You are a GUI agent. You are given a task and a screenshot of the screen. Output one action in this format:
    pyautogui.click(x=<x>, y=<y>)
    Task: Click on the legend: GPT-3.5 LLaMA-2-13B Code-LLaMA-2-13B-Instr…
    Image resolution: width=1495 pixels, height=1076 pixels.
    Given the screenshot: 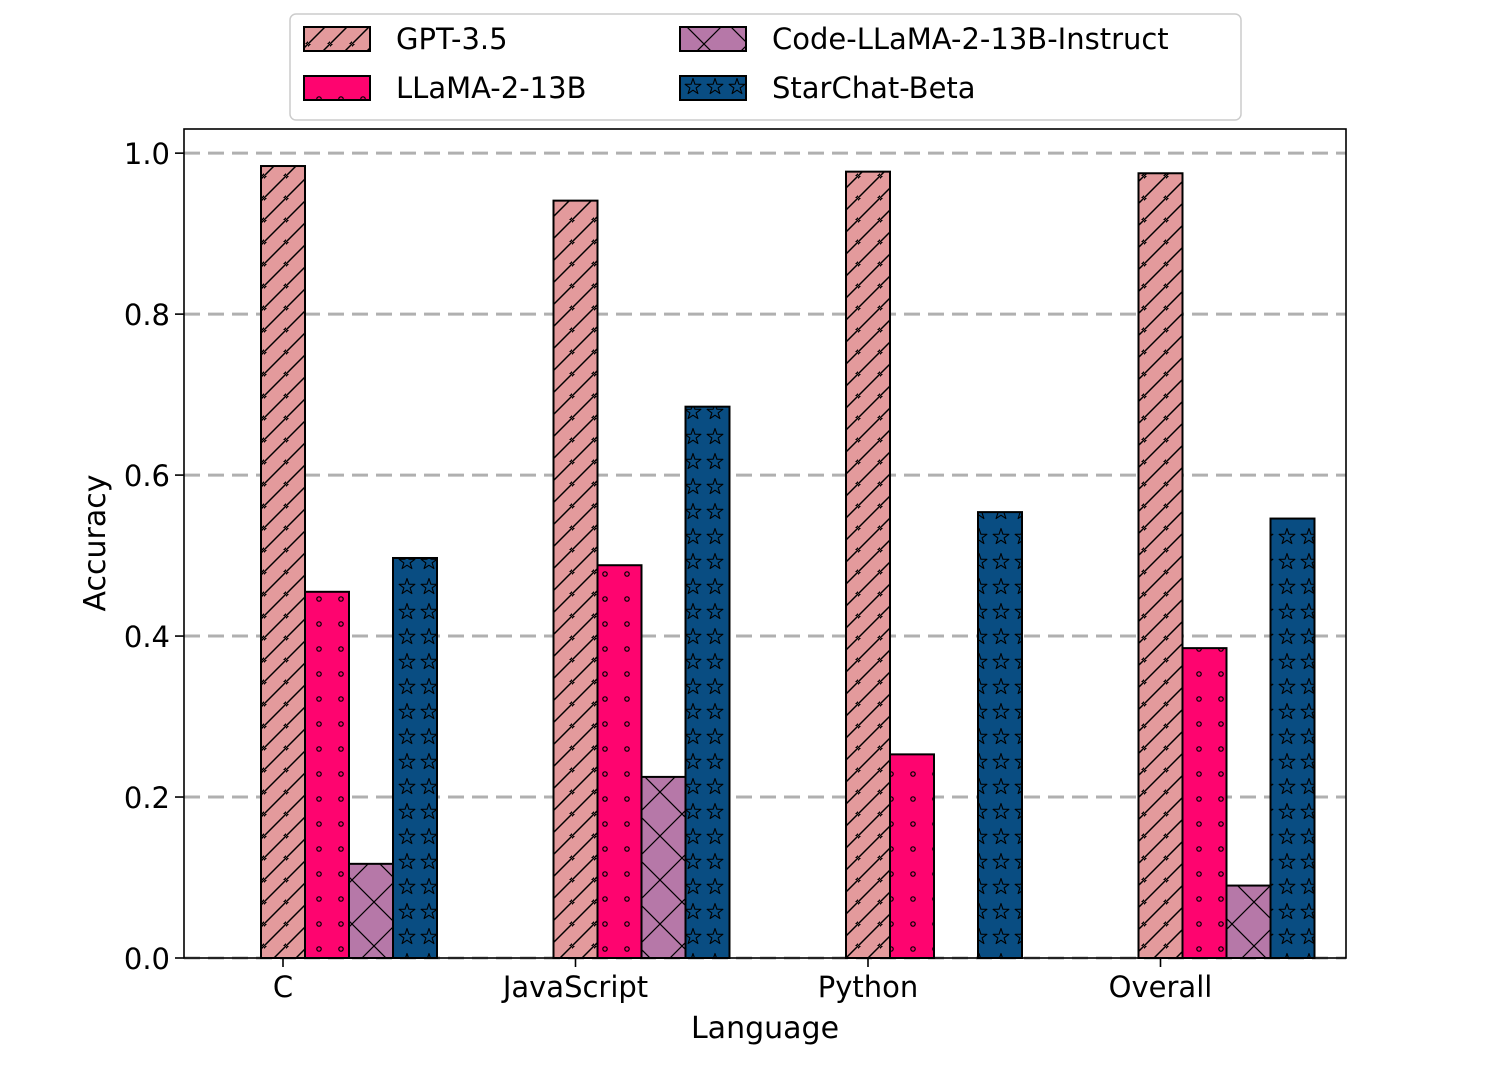 What is the action you would take?
    pyautogui.click(x=765, y=67)
    